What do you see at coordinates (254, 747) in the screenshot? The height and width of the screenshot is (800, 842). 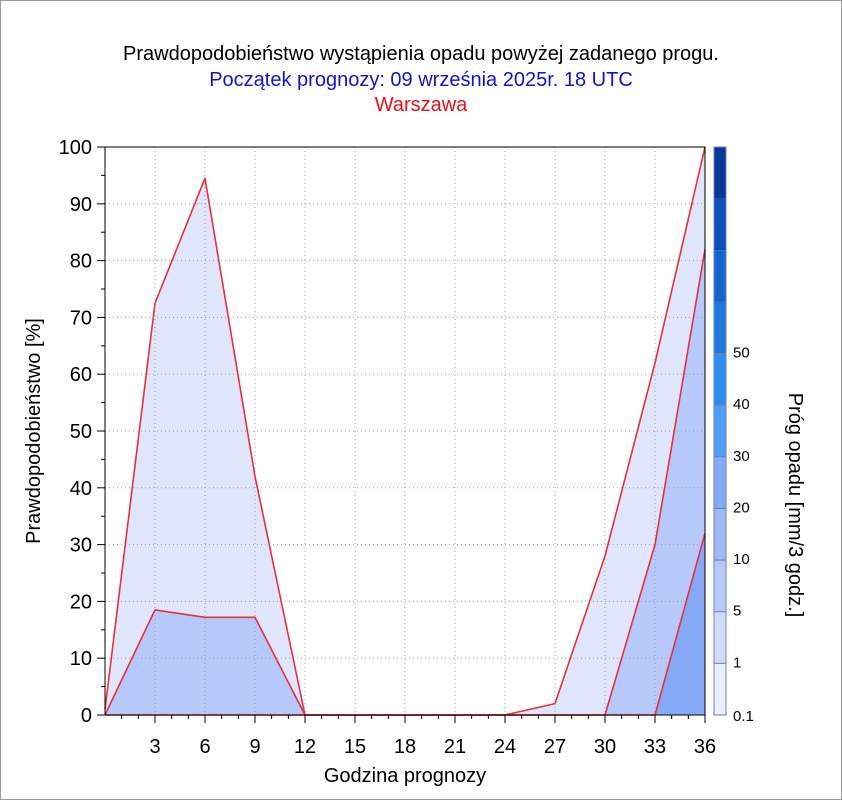 I see `x-tick-label: 9` at bounding box center [254, 747].